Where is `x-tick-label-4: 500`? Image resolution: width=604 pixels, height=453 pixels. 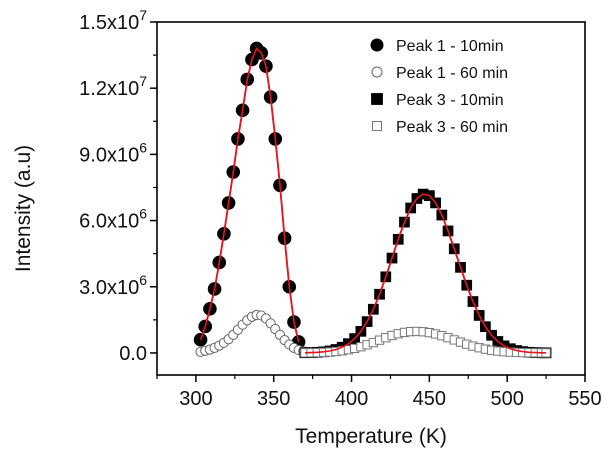 x-tick-label-4: 500 is located at coordinates (506, 399).